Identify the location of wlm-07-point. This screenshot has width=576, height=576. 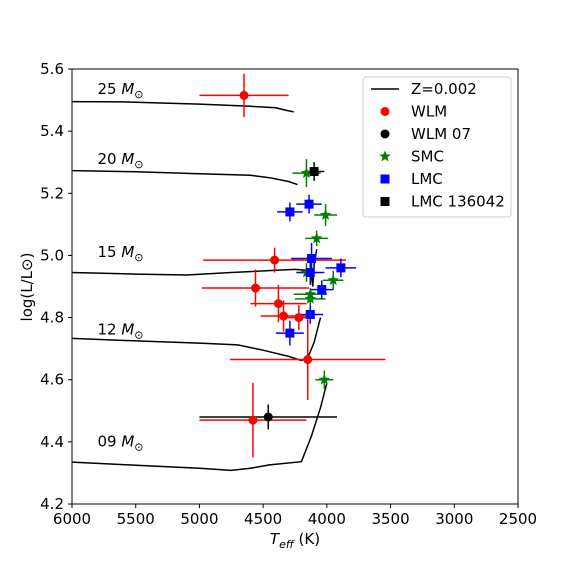
(268, 417).